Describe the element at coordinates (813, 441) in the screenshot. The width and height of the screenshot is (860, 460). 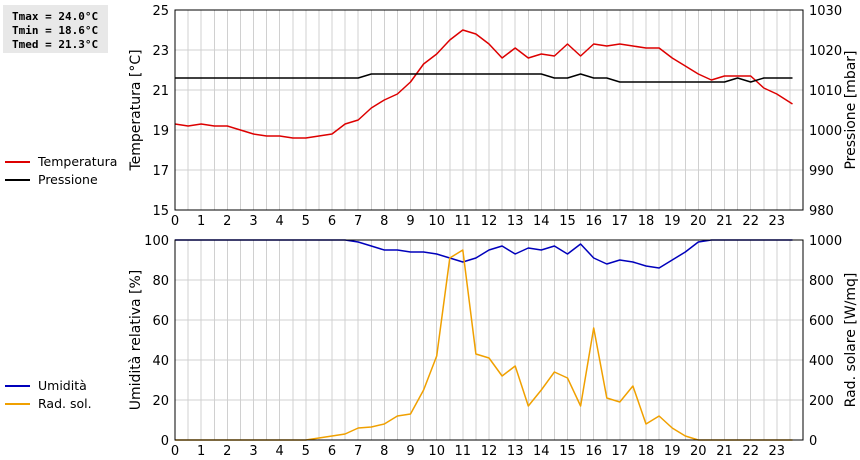
I see `y-tick-label-right: 0` at that location.